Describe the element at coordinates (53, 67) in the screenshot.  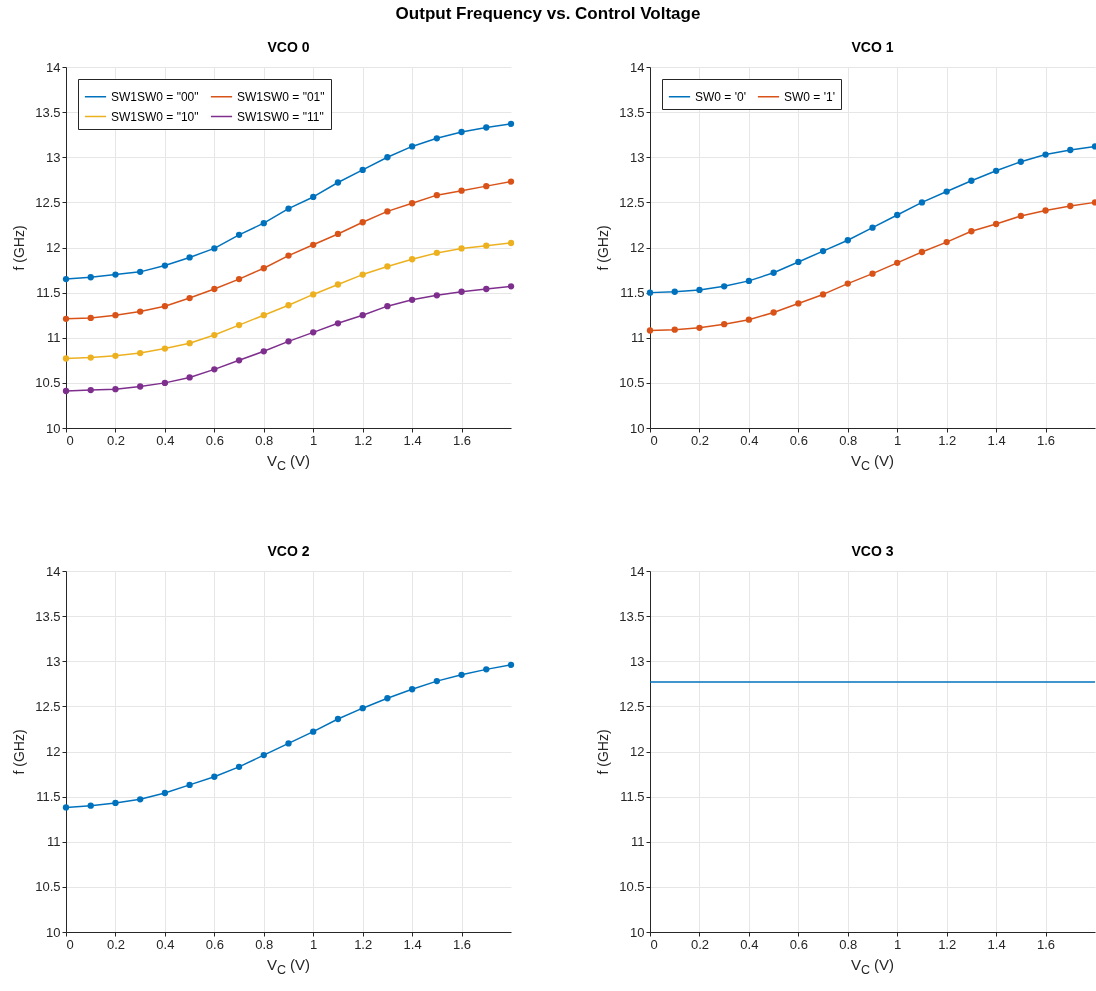
I see `y-tick-label: 14` at that location.